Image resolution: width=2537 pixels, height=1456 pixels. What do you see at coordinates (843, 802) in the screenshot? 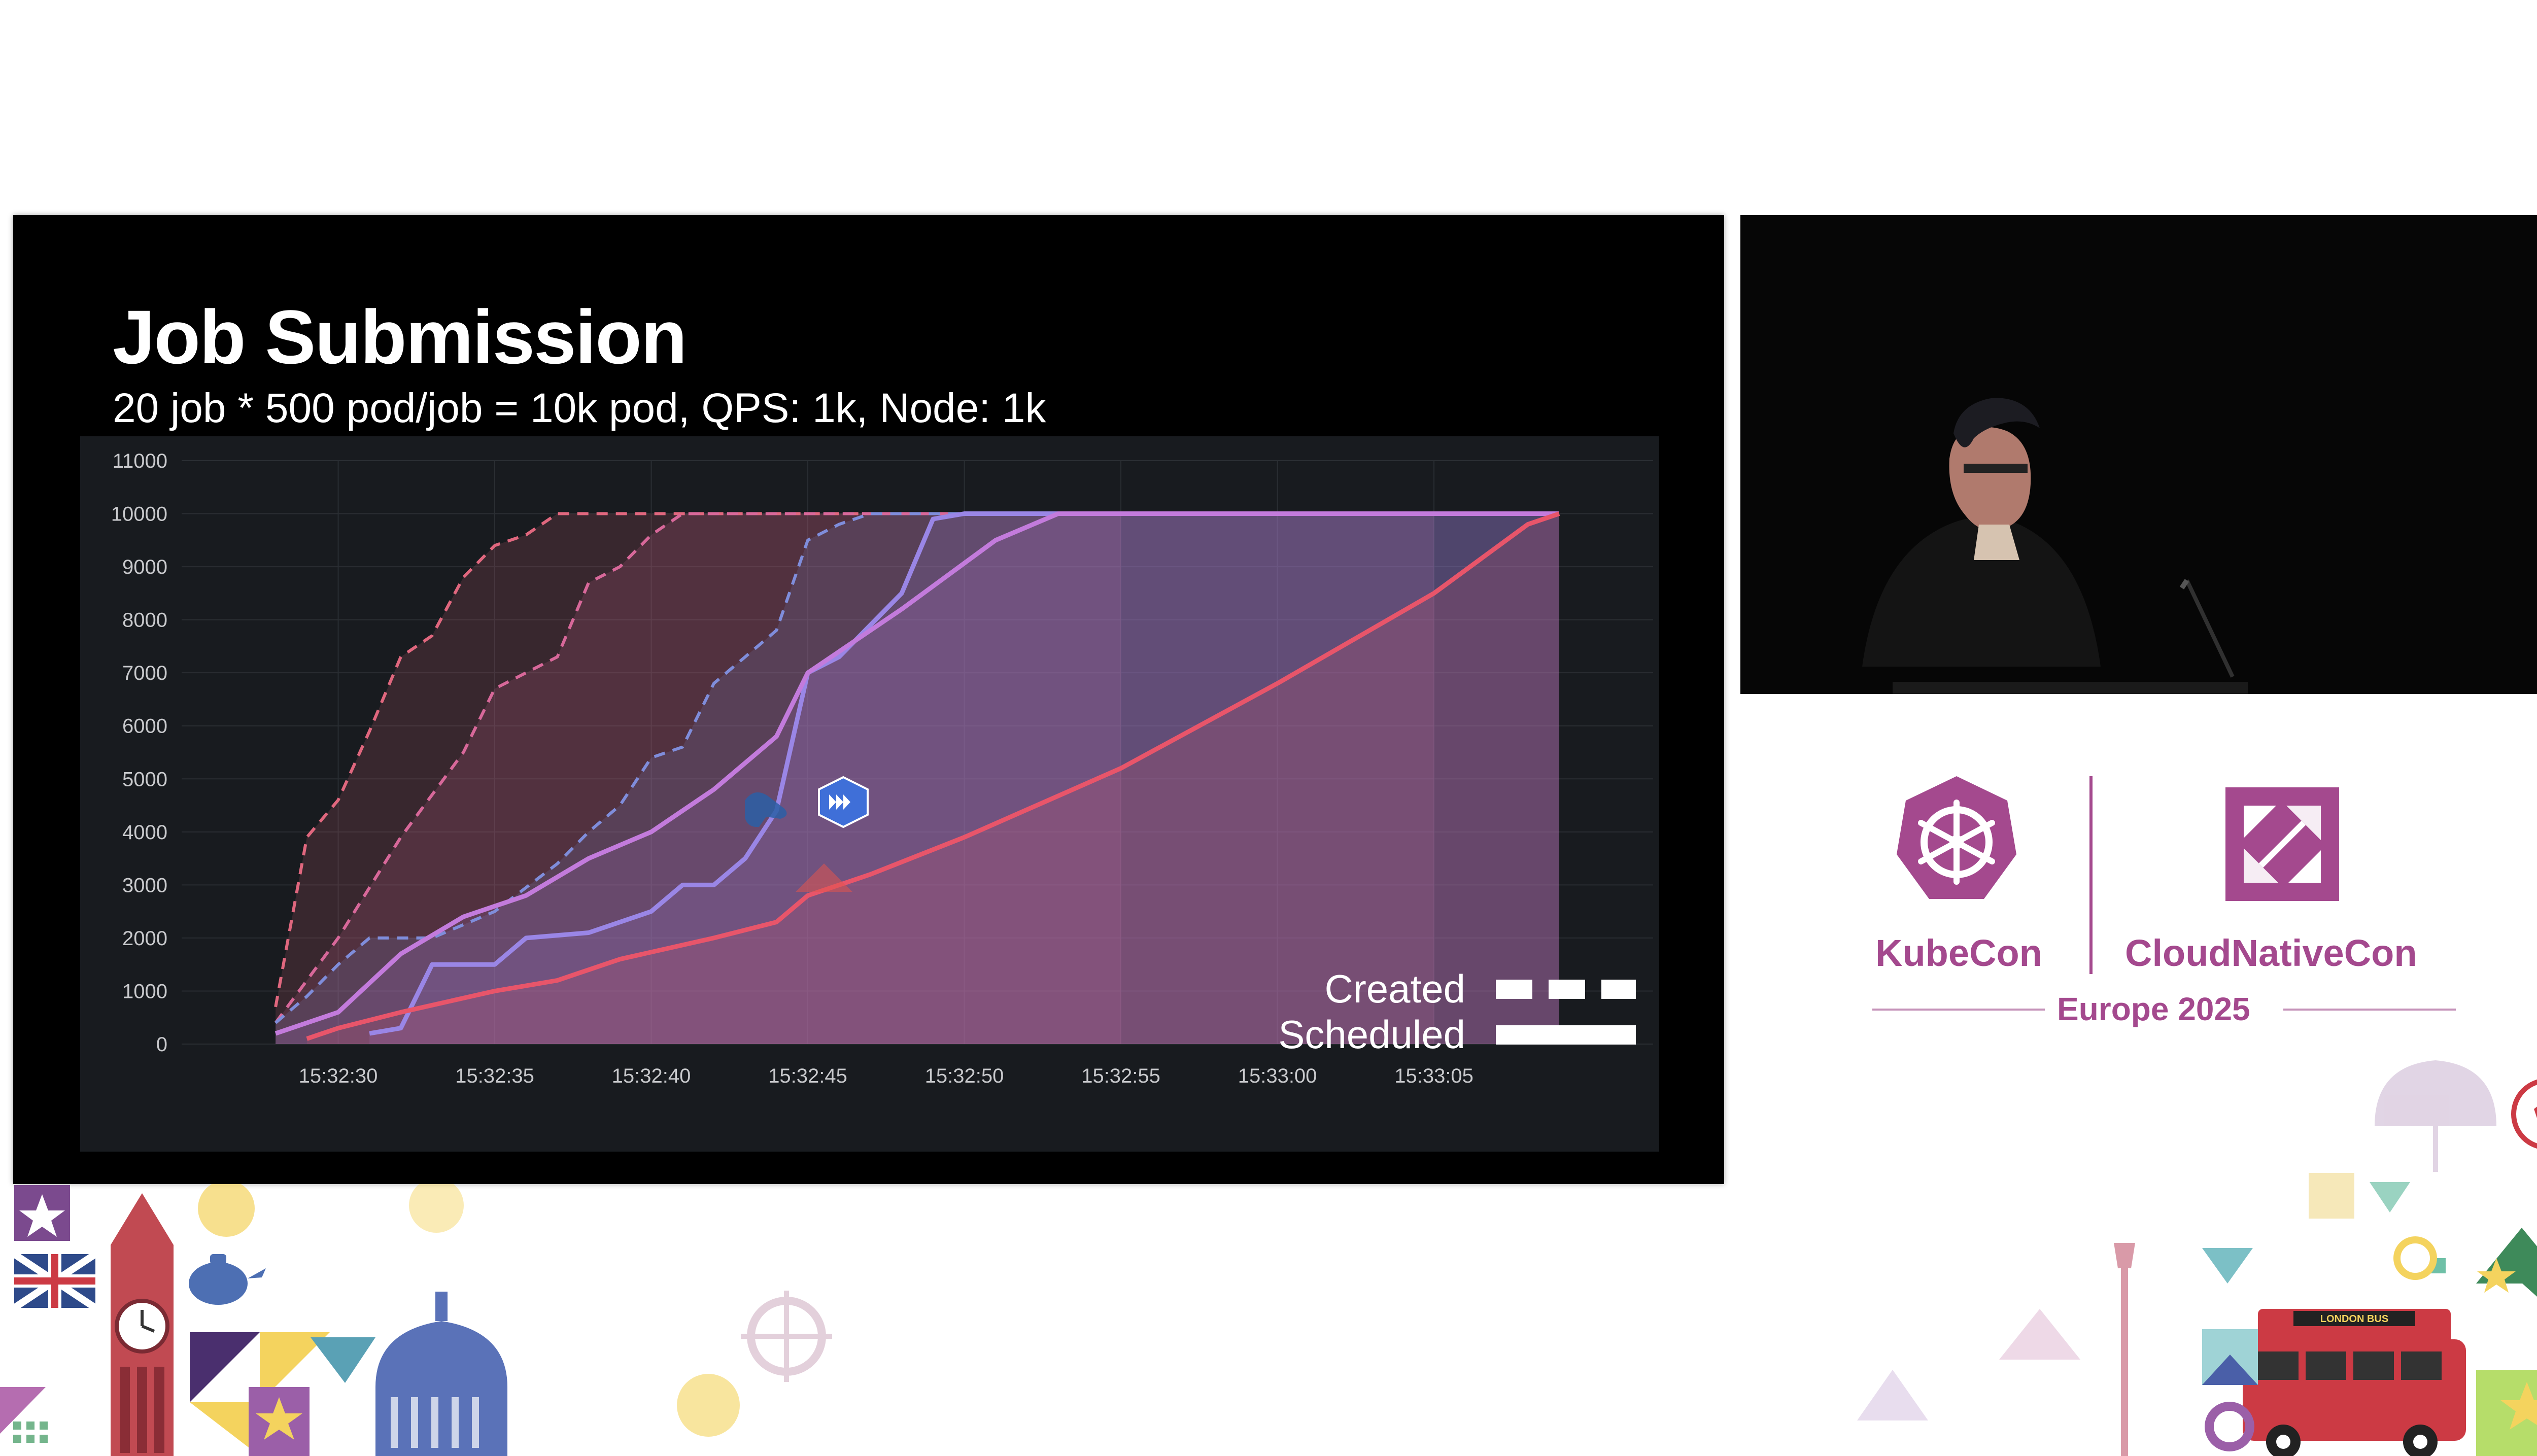
I see `skip-forward-icon` at bounding box center [843, 802].